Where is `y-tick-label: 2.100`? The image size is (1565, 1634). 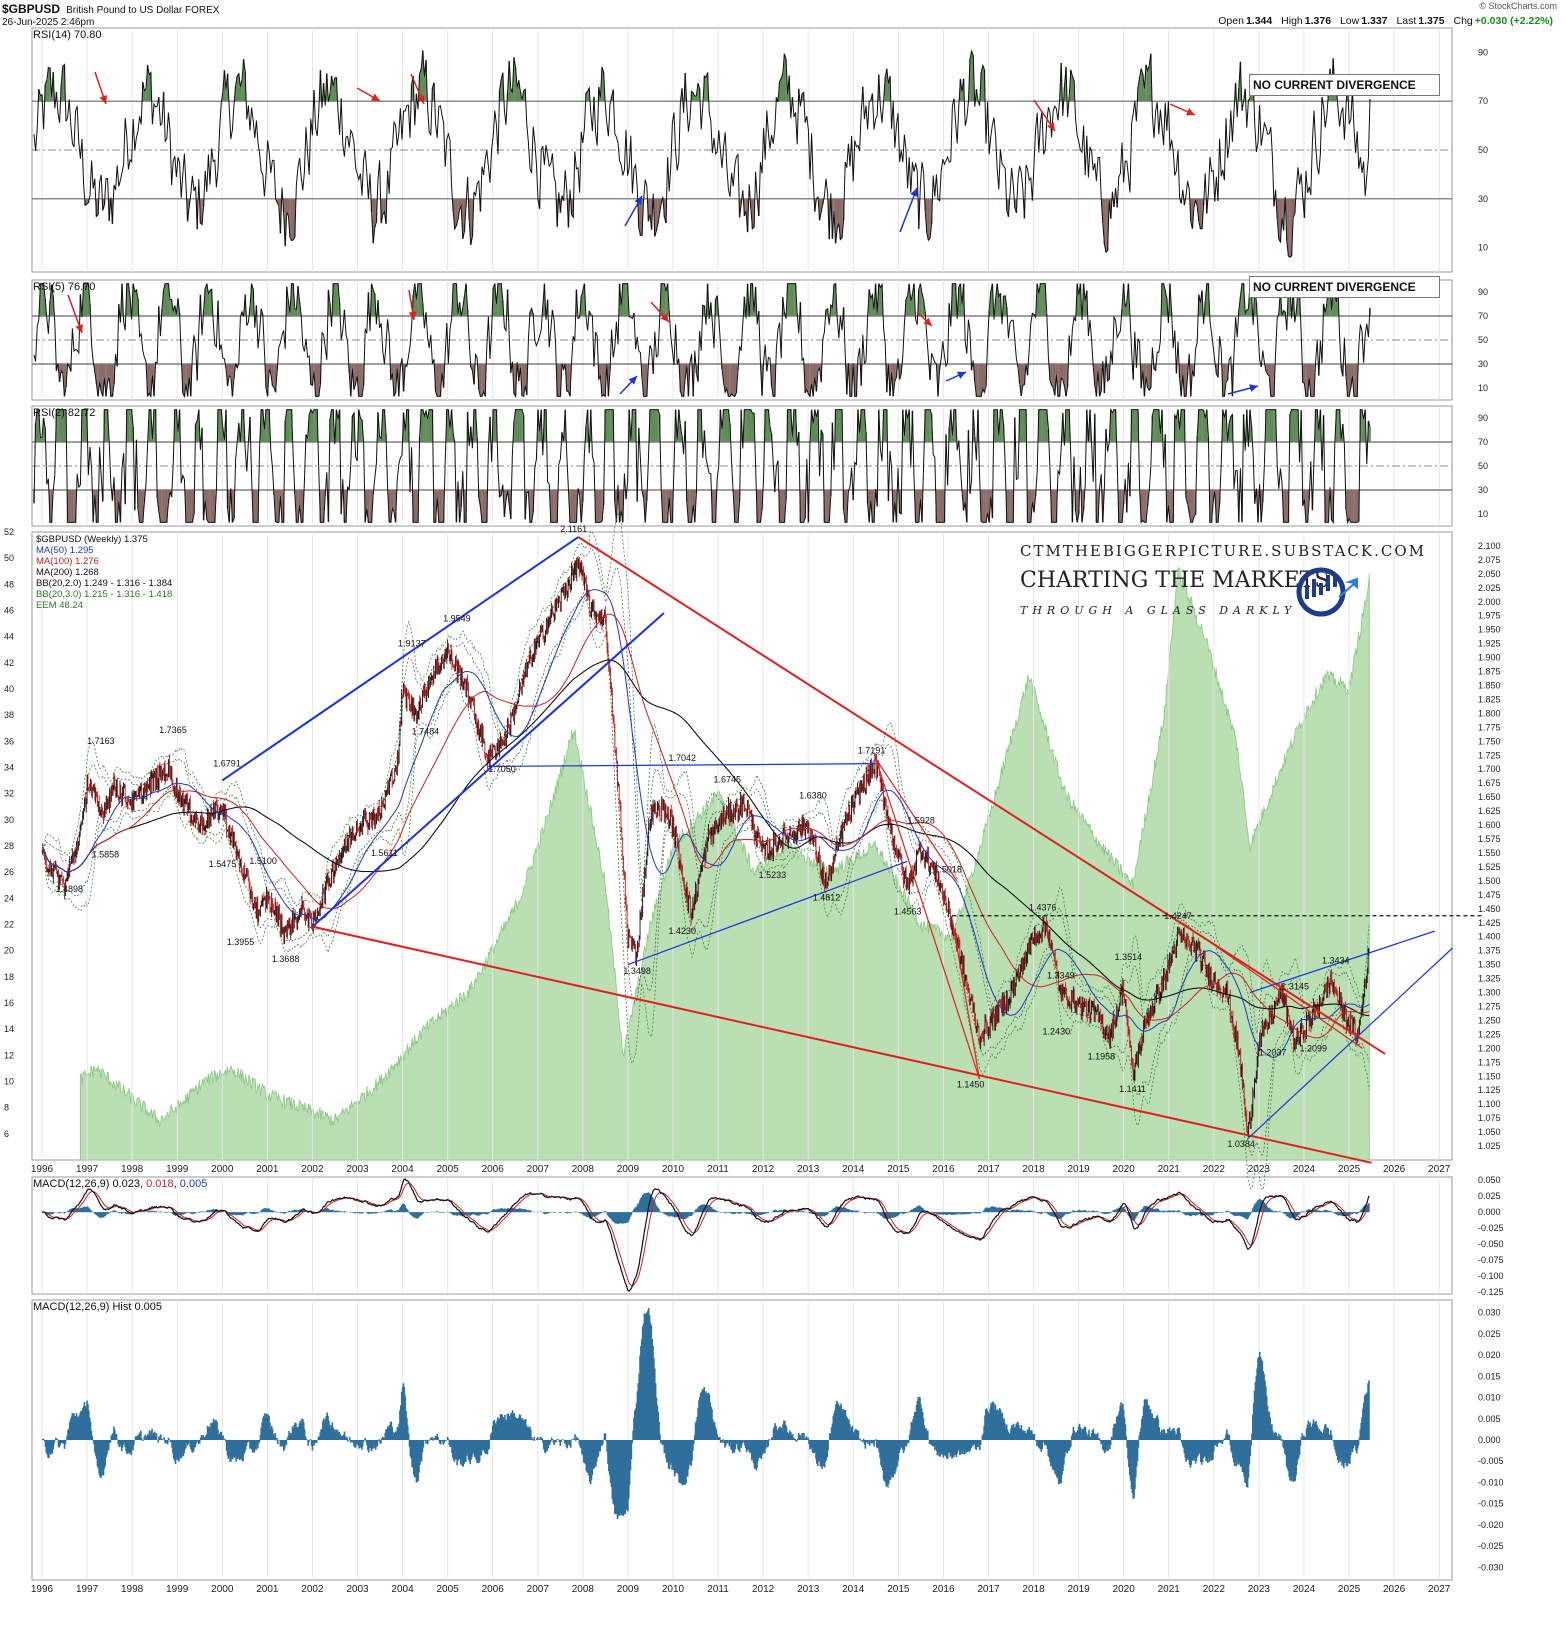
y-tick-label: 2.100 is located at coordinates (1489, 546).